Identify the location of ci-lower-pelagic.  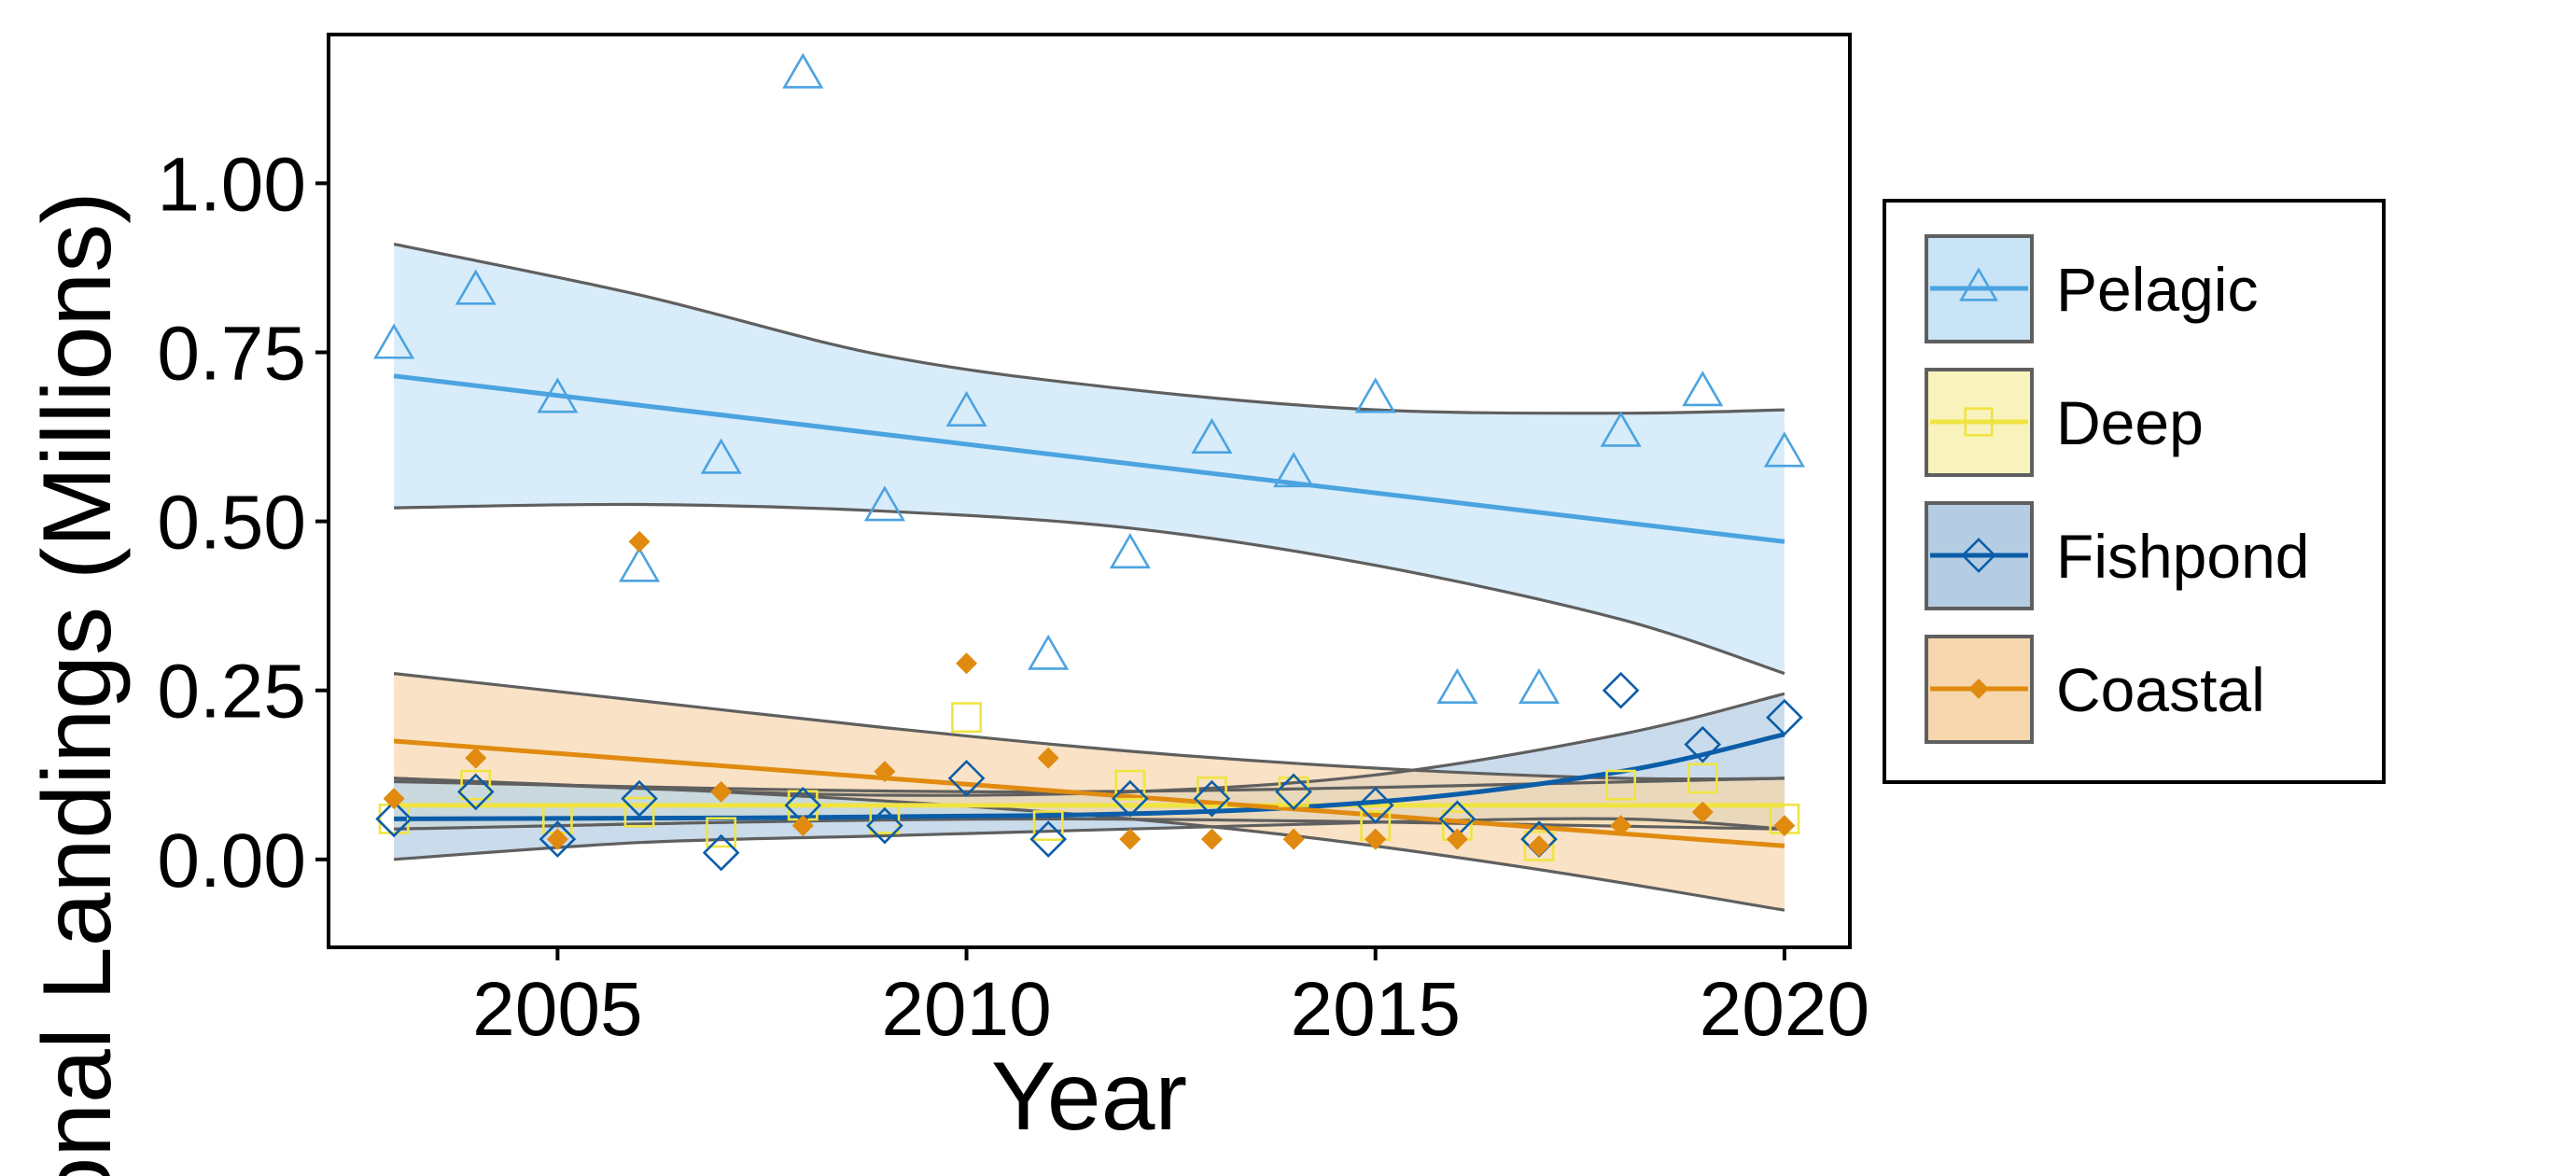
(1089, 589).